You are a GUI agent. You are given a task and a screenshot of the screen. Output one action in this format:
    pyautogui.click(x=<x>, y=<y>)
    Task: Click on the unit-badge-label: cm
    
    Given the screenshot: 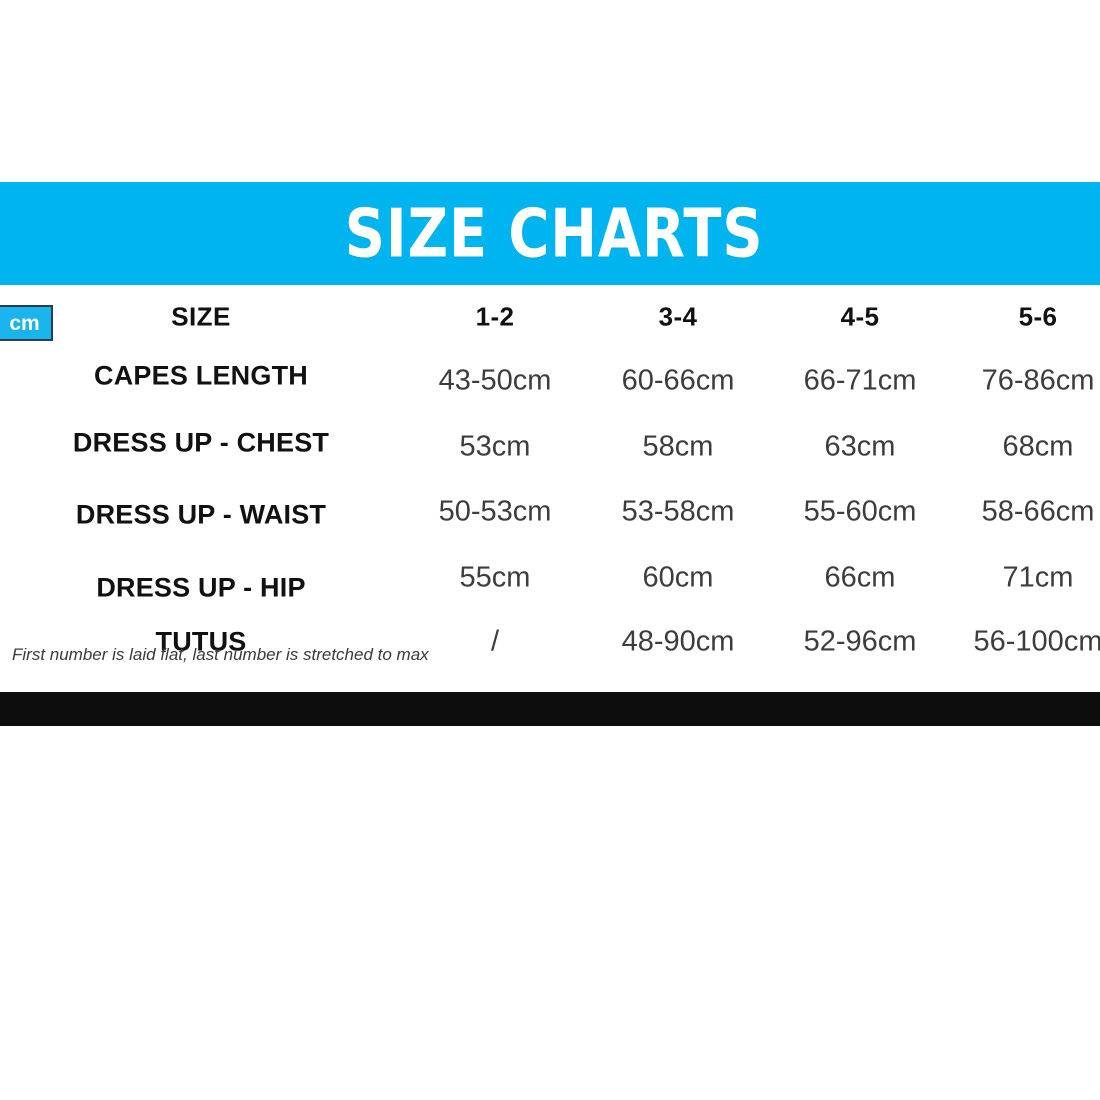 What is the action you would take?
    pyautogui.click(x=24, y=323)
    